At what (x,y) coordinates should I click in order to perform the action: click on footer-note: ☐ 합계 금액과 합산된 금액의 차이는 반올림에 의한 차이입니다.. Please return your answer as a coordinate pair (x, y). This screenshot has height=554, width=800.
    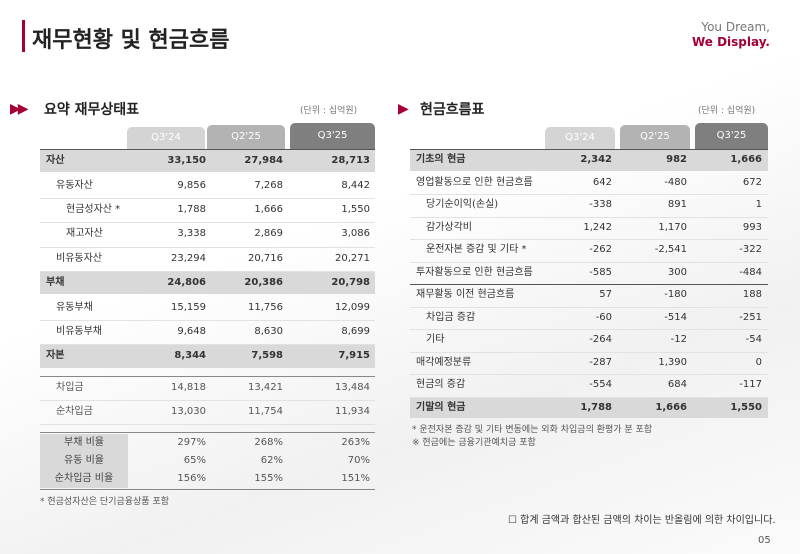
    Looking at the image, I should click on (642, 520).